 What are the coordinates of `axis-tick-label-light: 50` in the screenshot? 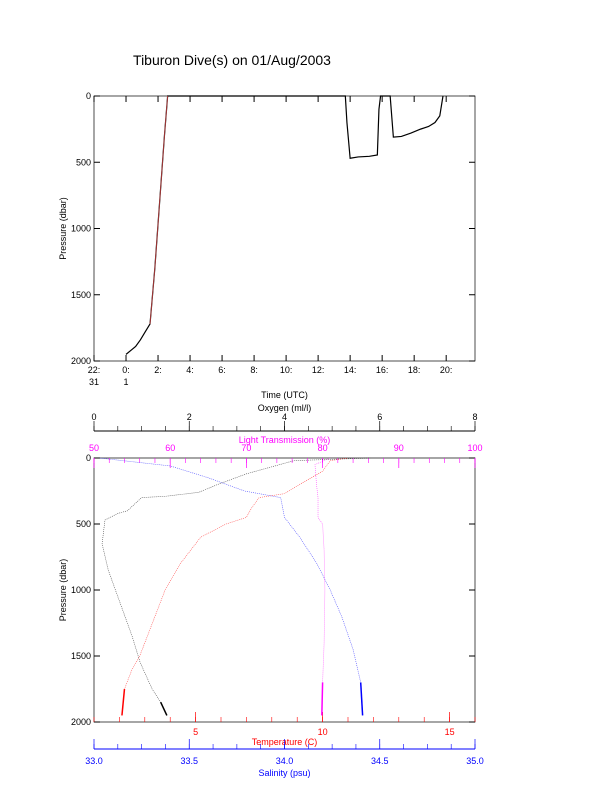 It's located at (94, 448).